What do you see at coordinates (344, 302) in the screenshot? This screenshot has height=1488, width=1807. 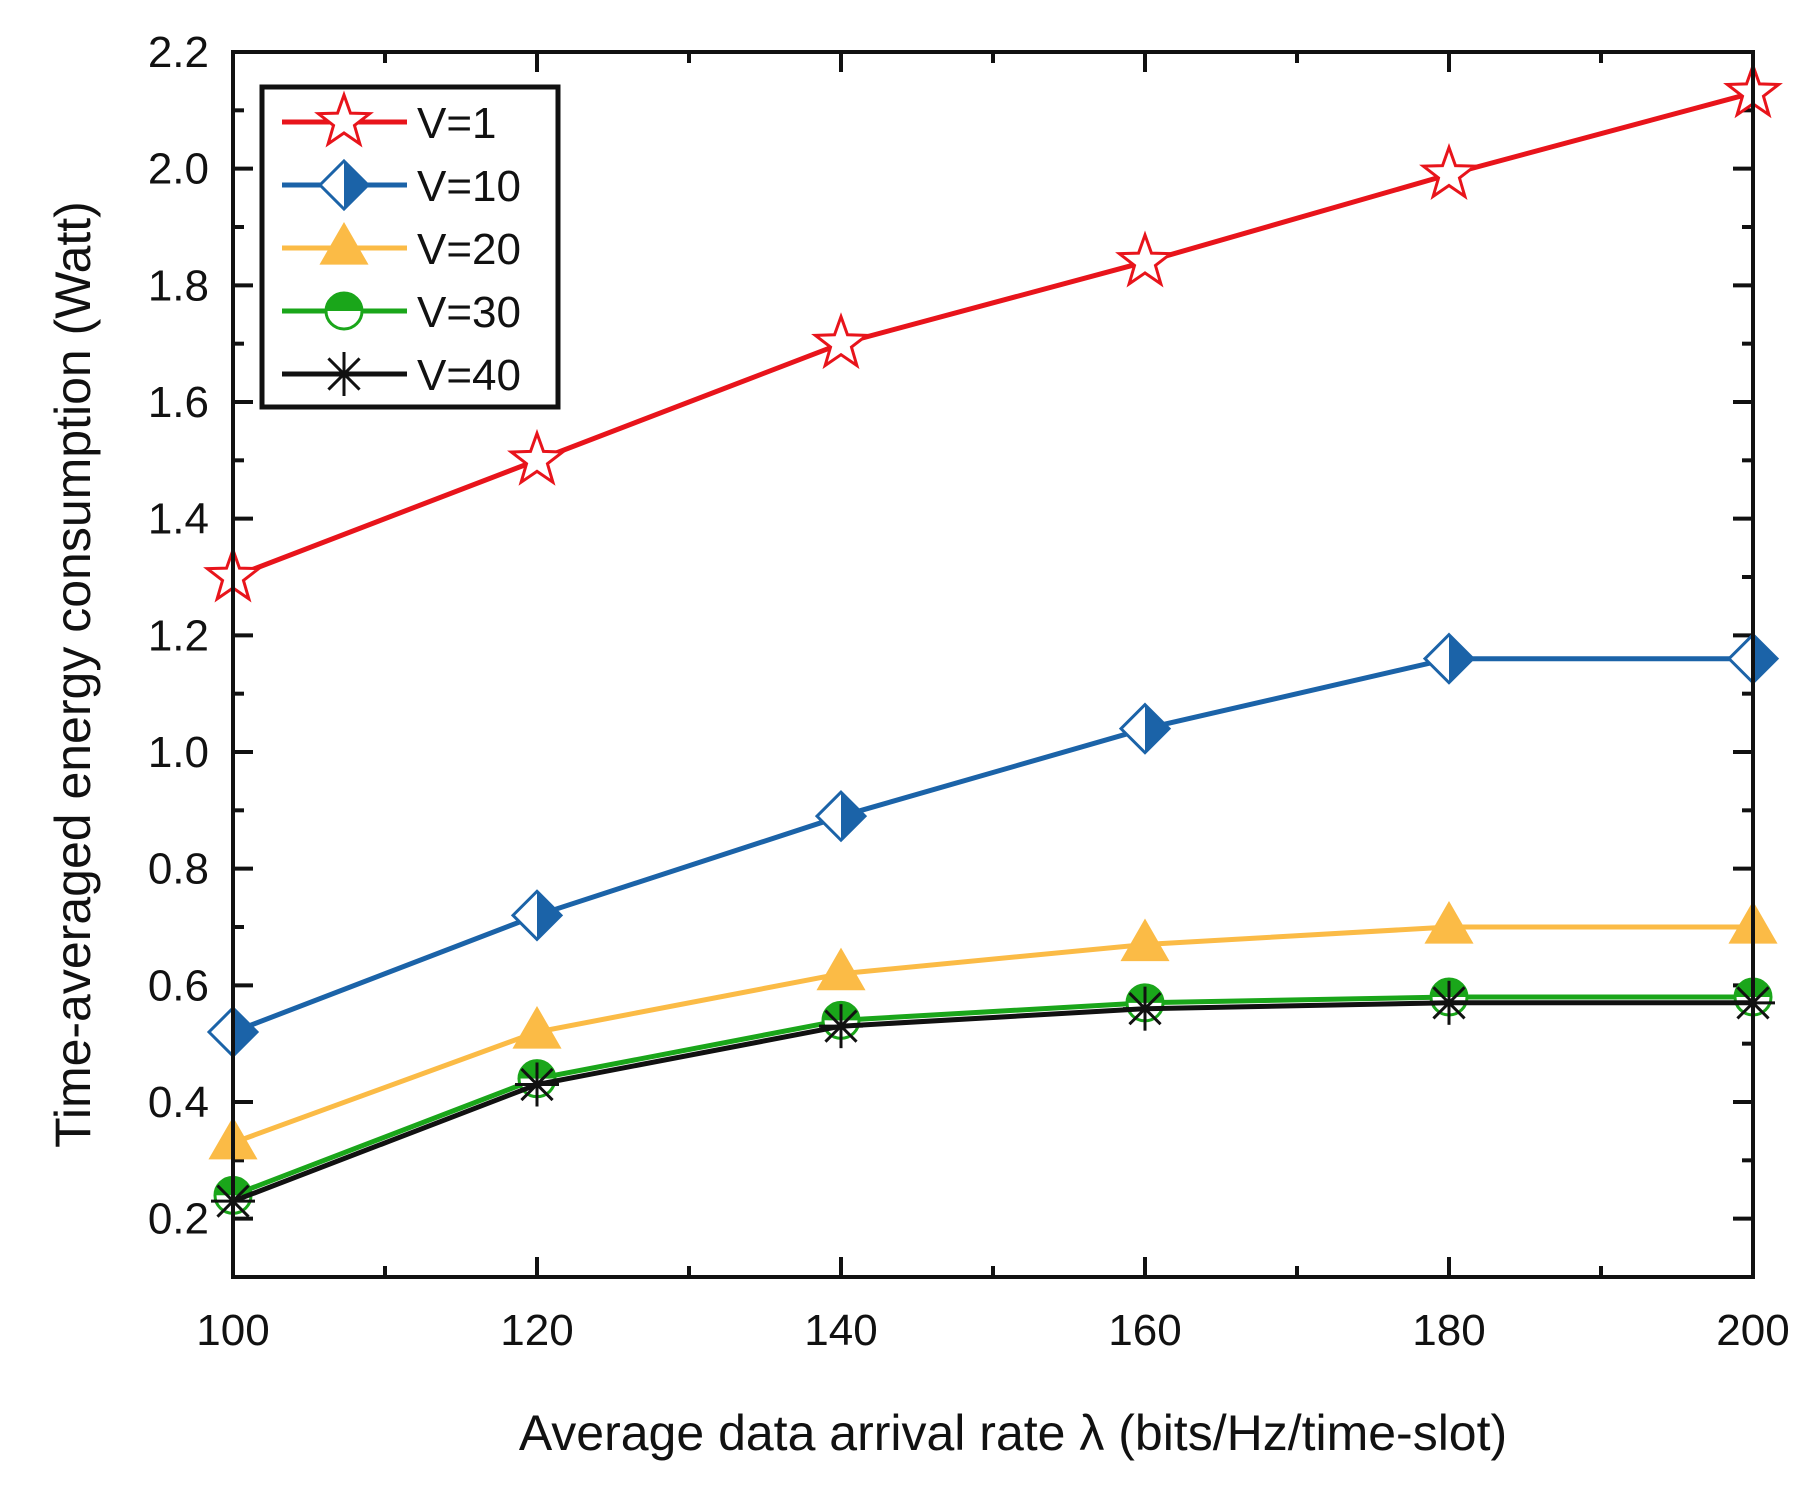 I see `circle-filled-half` at bounding box center [344, 302].